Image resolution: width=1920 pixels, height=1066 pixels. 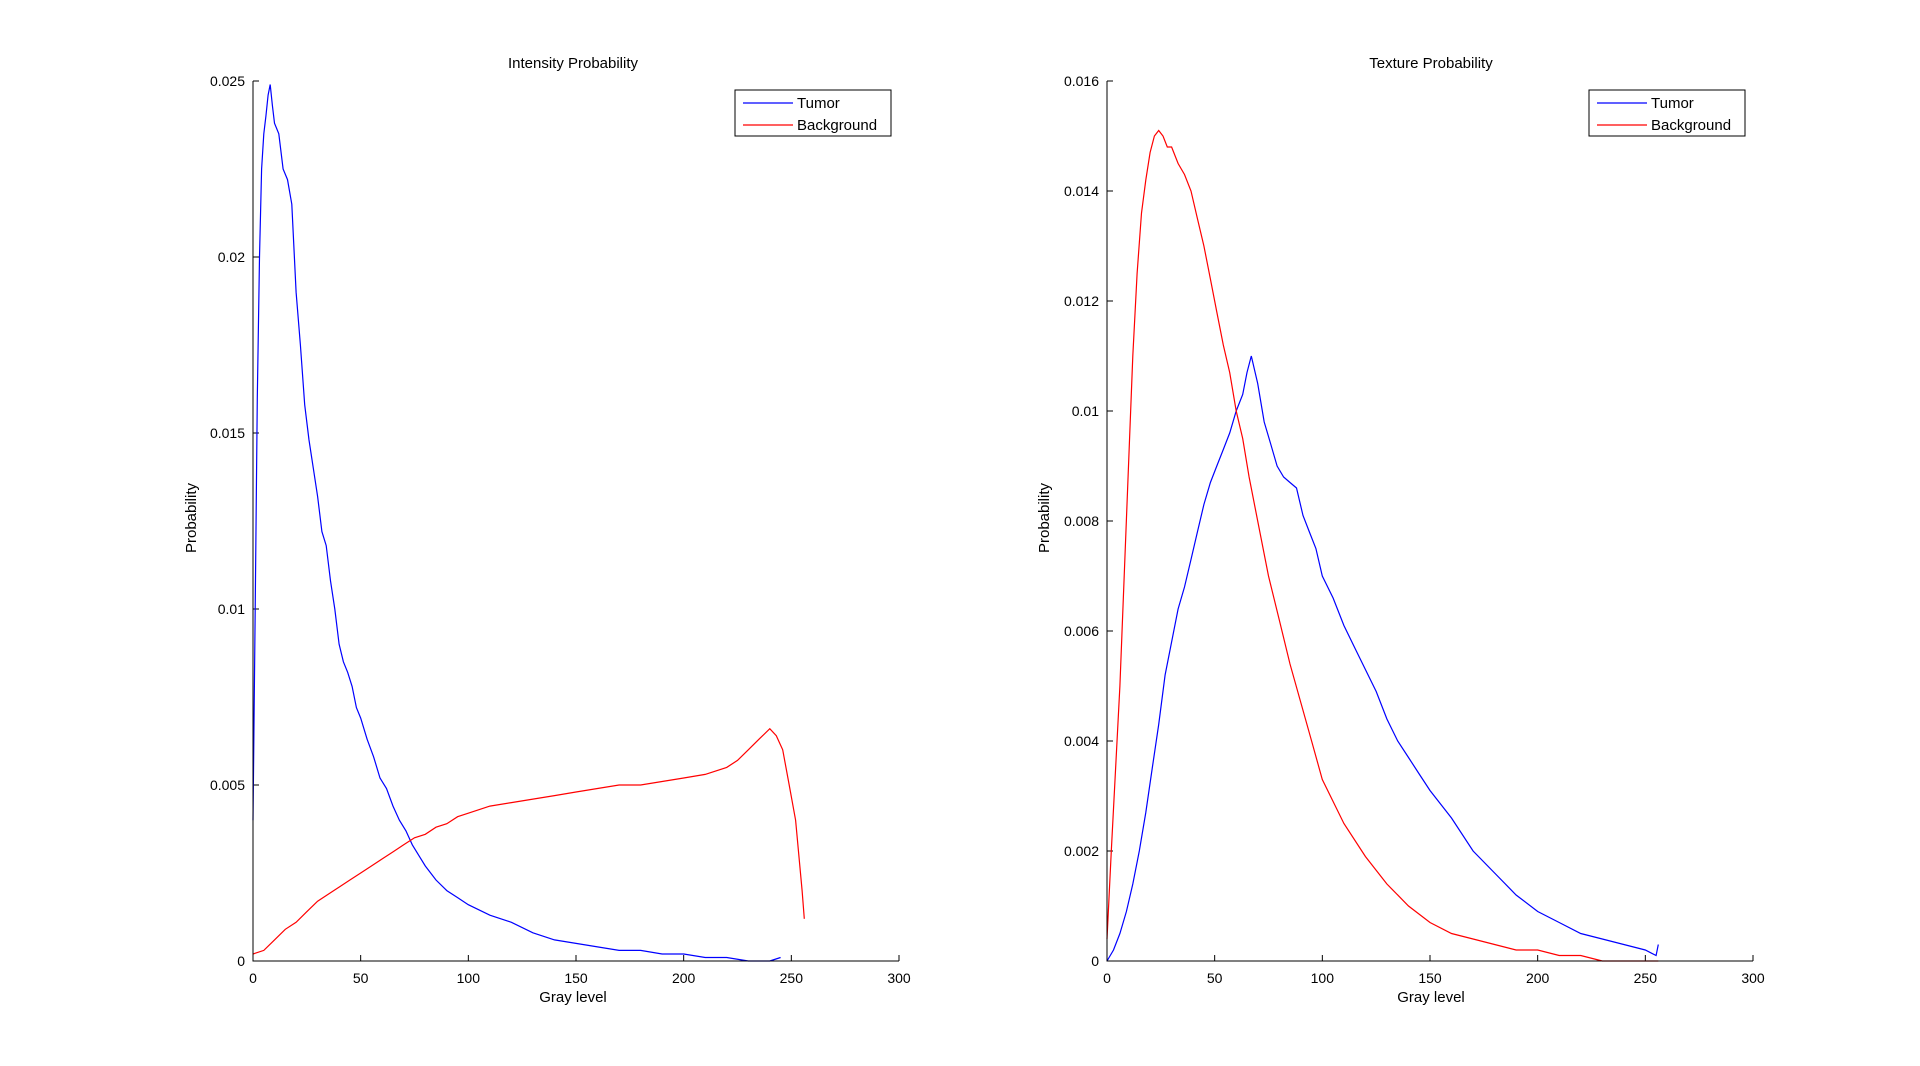 I want to click on chart-title: Intensity Probability, so click(x=573, y=63).